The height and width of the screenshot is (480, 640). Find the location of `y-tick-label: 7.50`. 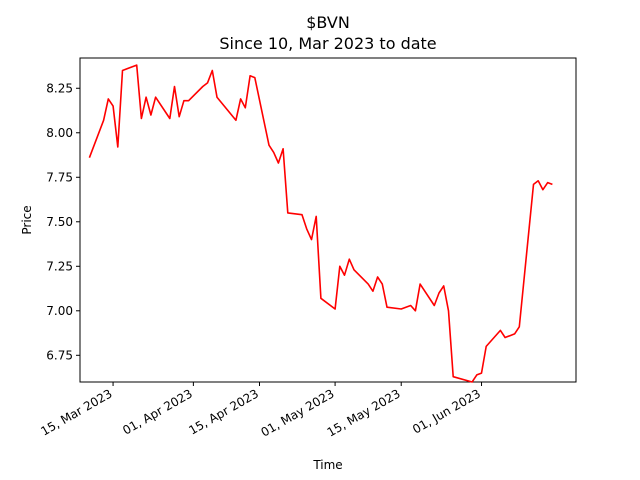

y-tick-label: 7.50 is located at coordinates (59, 222).